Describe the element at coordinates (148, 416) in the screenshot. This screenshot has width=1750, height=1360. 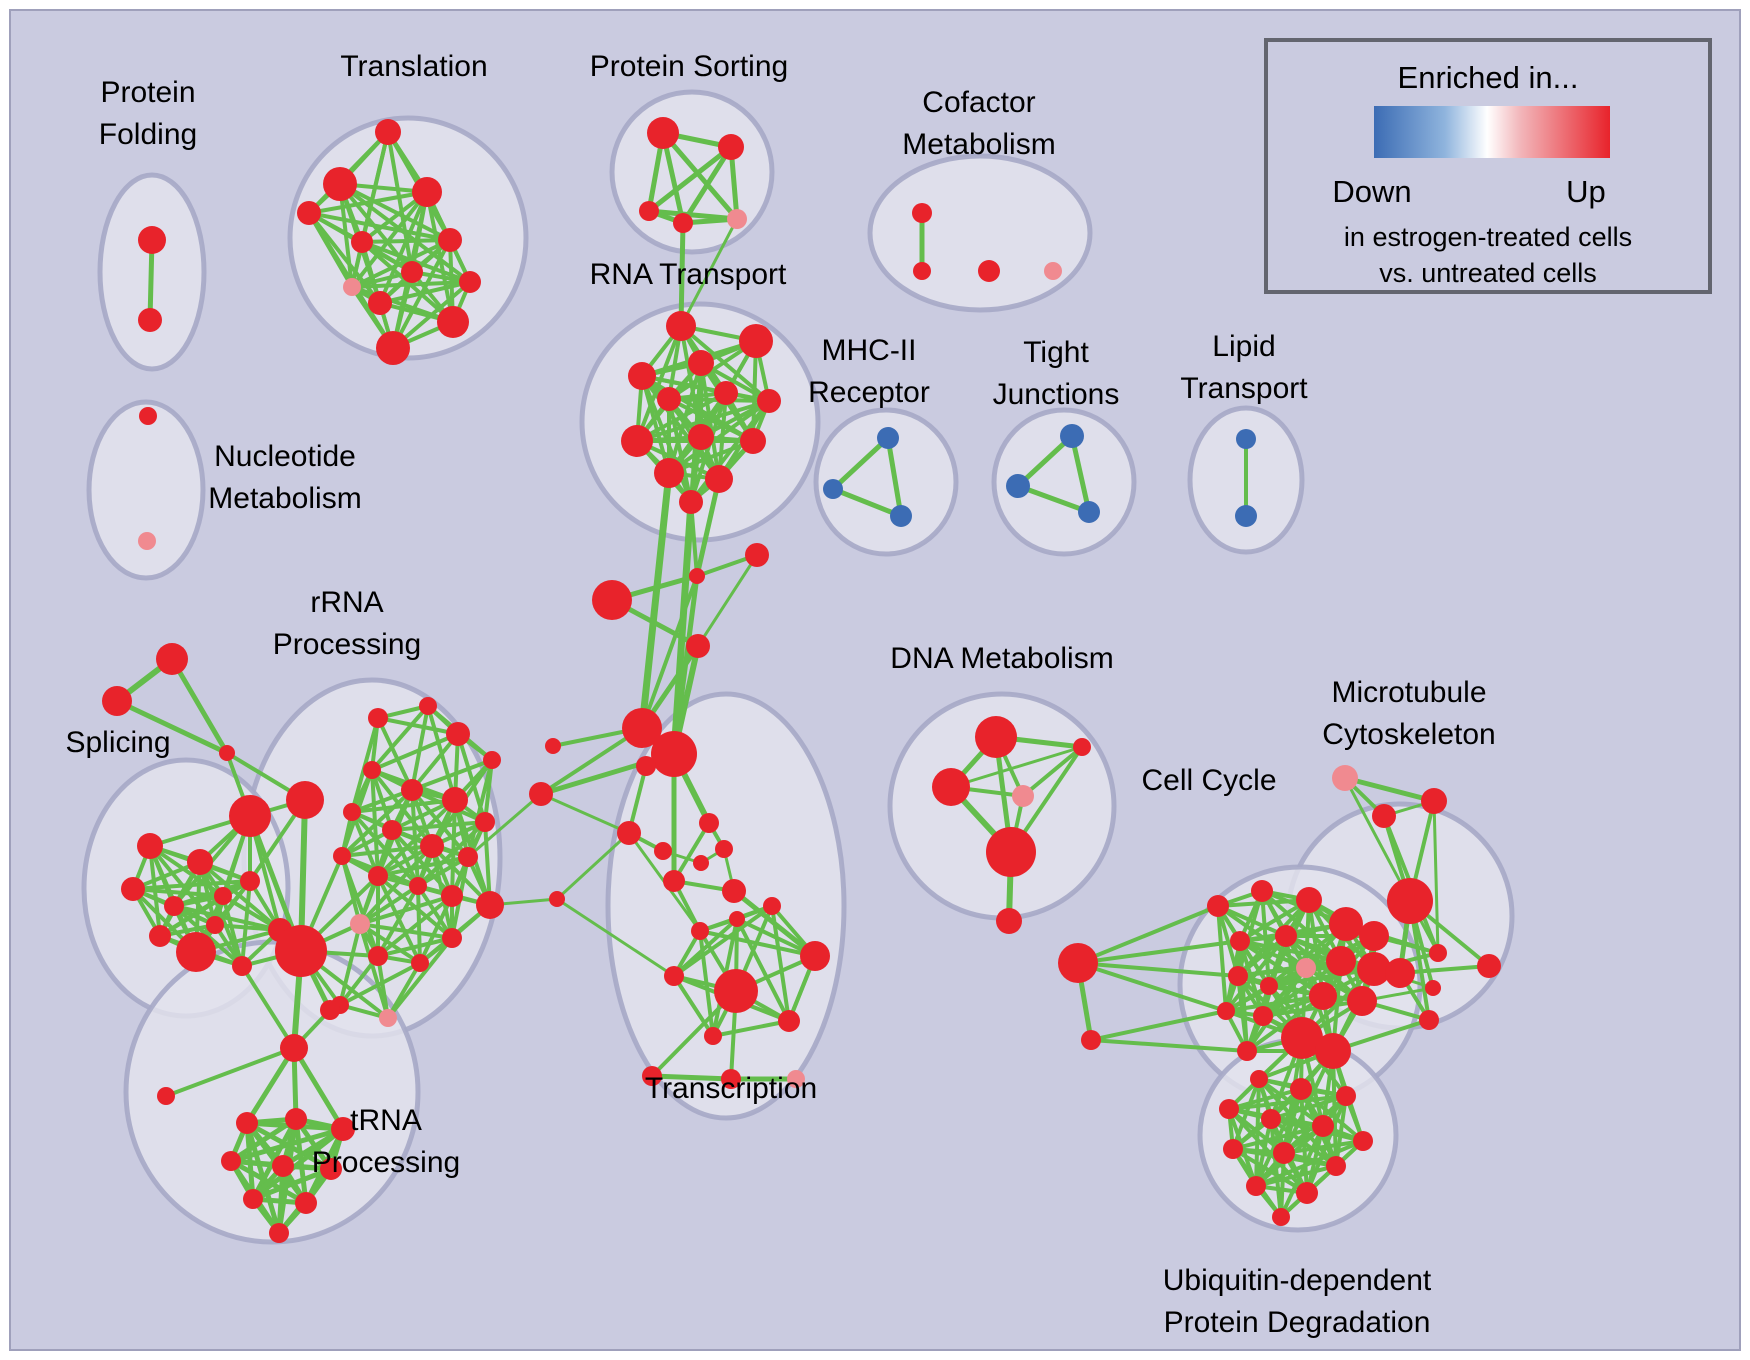
I see `node-nm1` at that location.